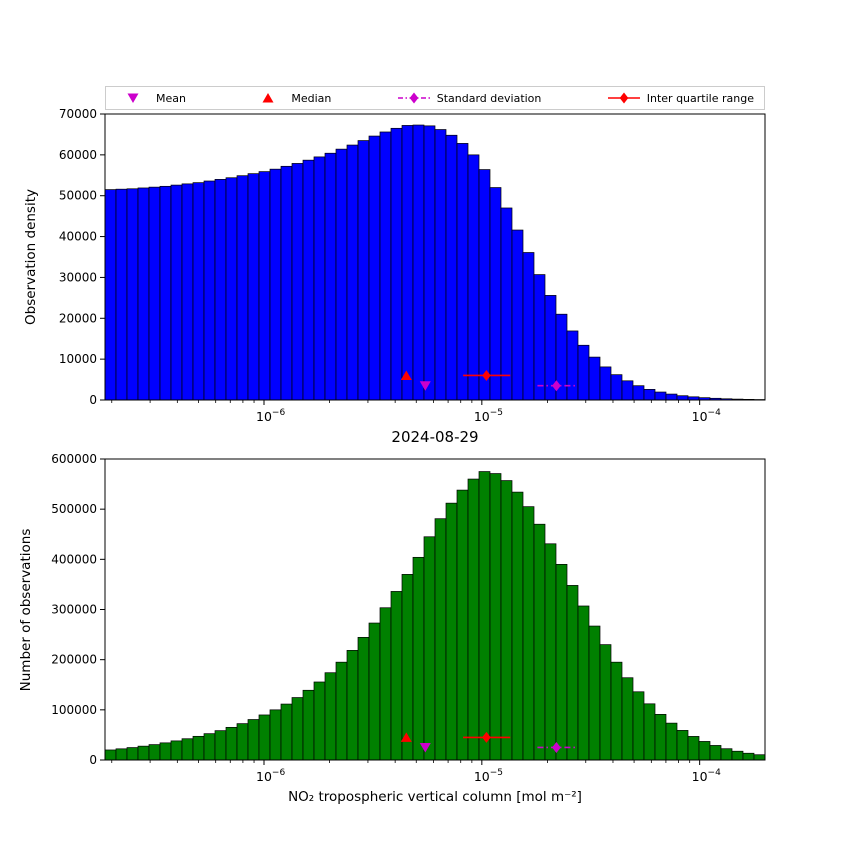 The width and height of the screenshot is (850, 850). Describe the element at coordinates (78, 359) in the screenshot. I see `y-tick-label: 10000` at that location.